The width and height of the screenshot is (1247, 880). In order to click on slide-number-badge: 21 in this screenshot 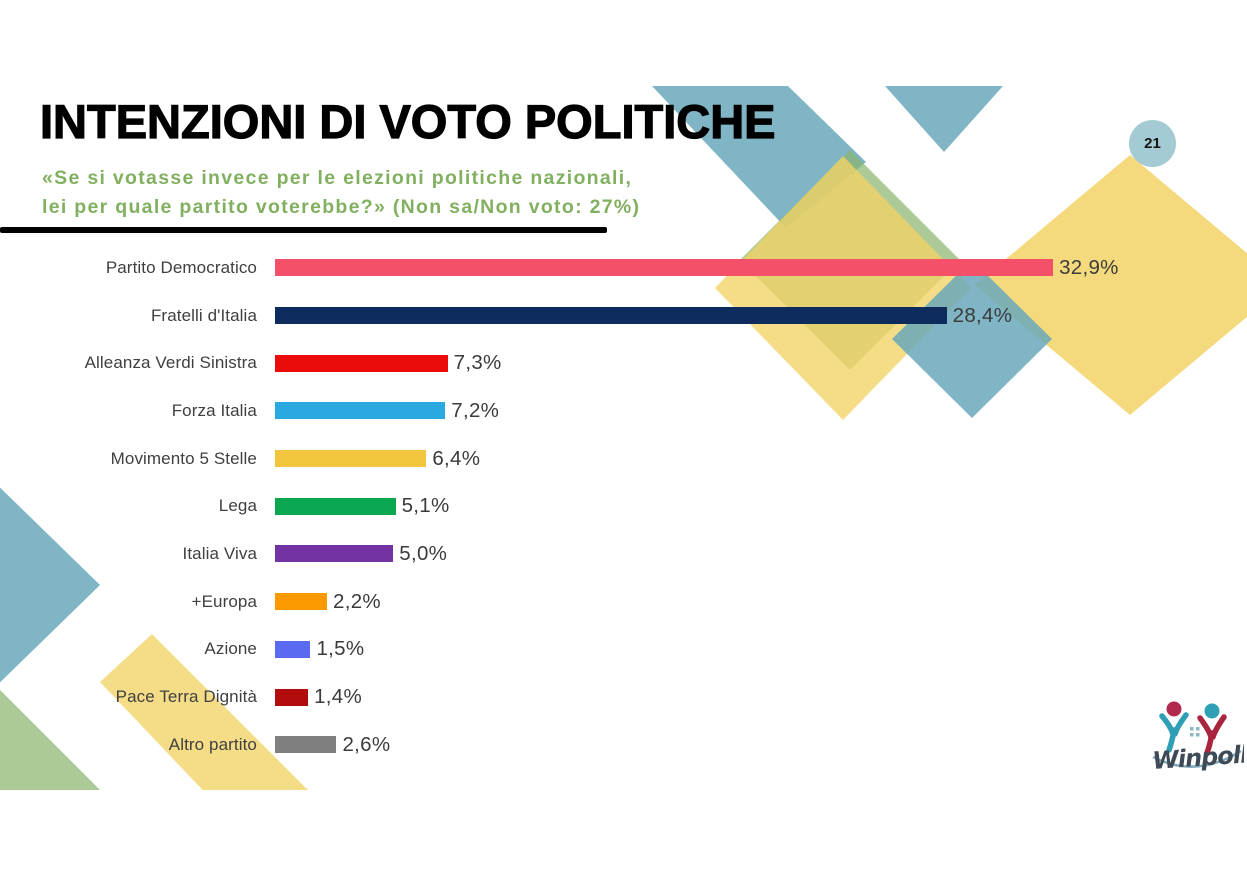, I will do `click(1152, 143)`.